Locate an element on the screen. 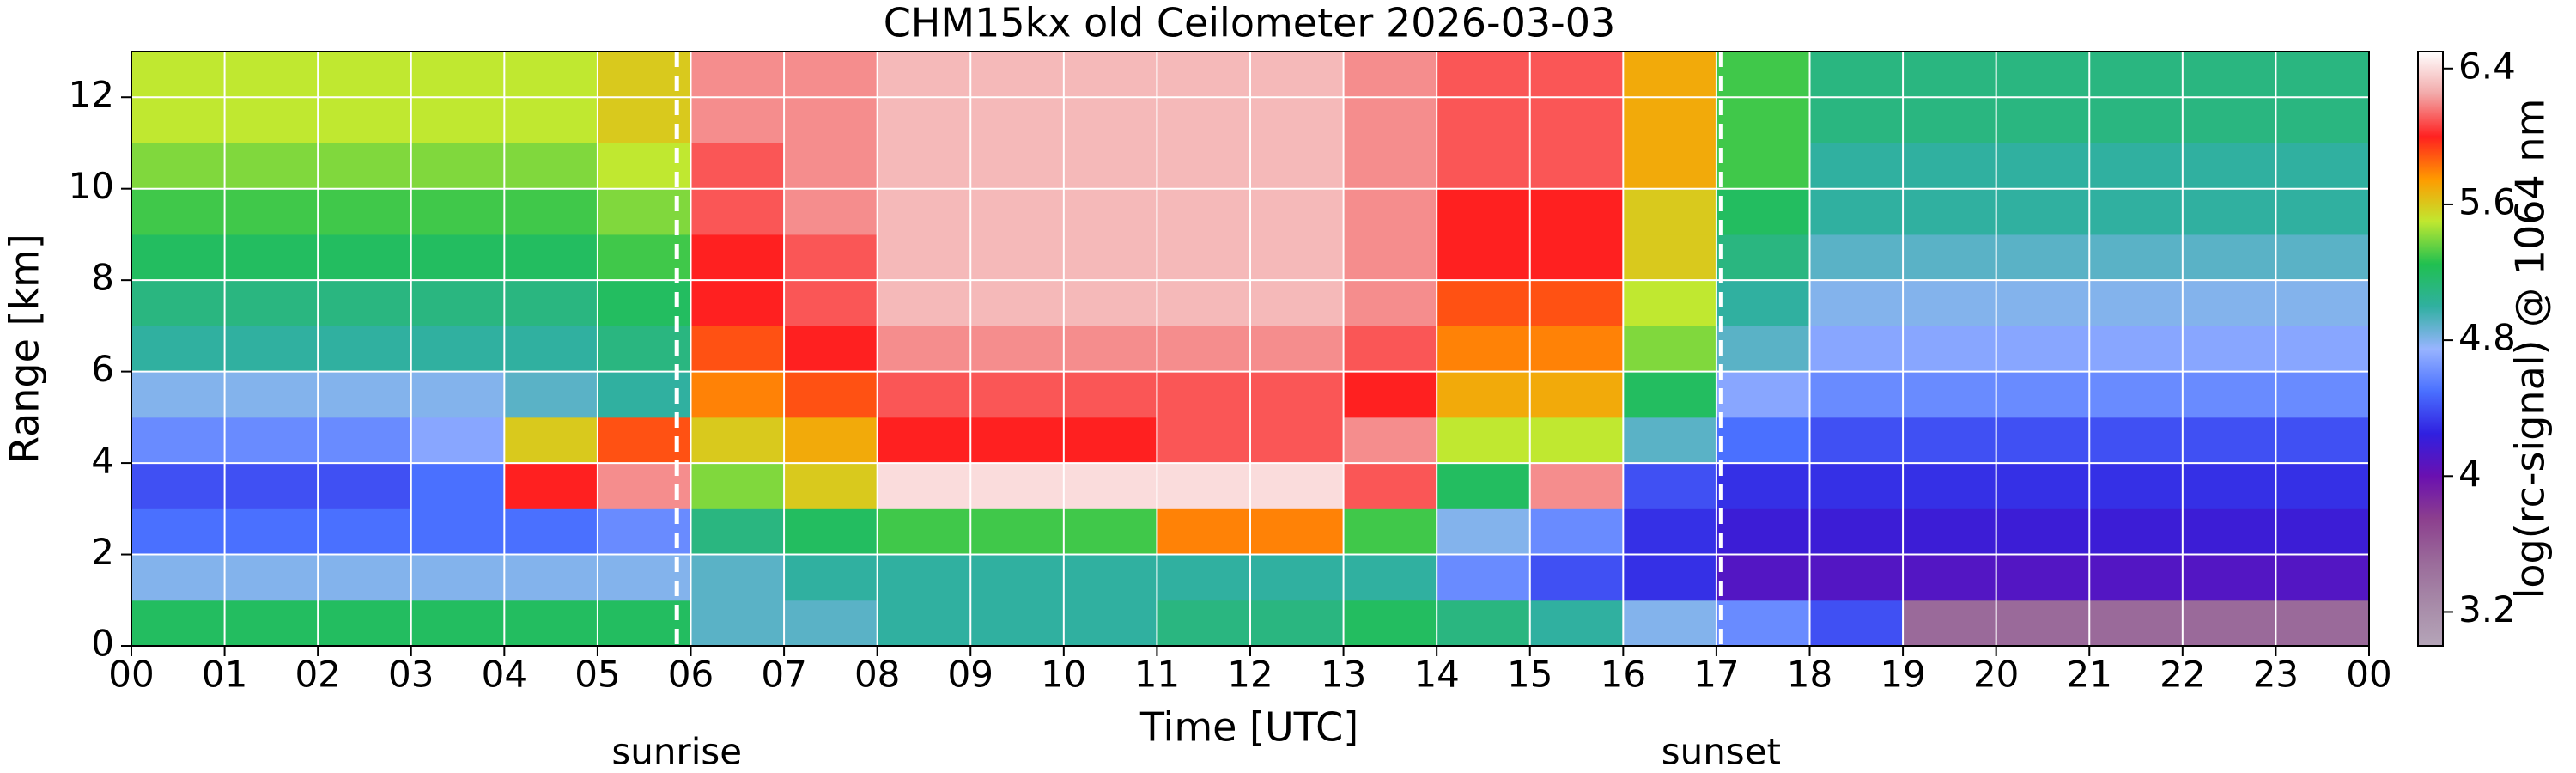 Image resolution: width=2576 pixels, height=773 pixels. colorbar-tick-label: 4.8 is located at coordinates (2487, 338).